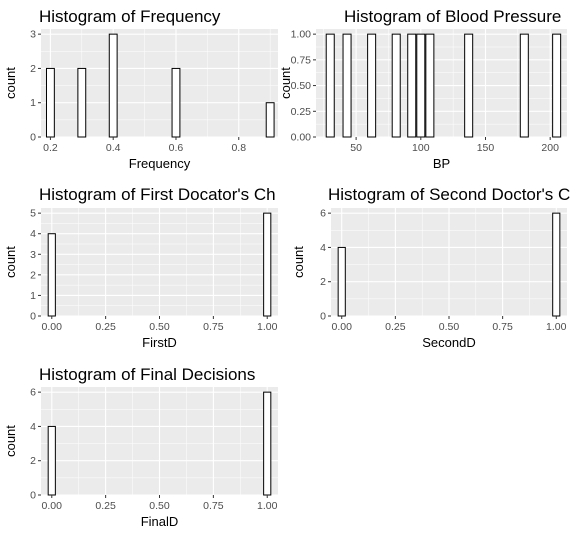 The image size is (575, 537). I want to click on x-tick-label: 0.8, so click(238, 148).